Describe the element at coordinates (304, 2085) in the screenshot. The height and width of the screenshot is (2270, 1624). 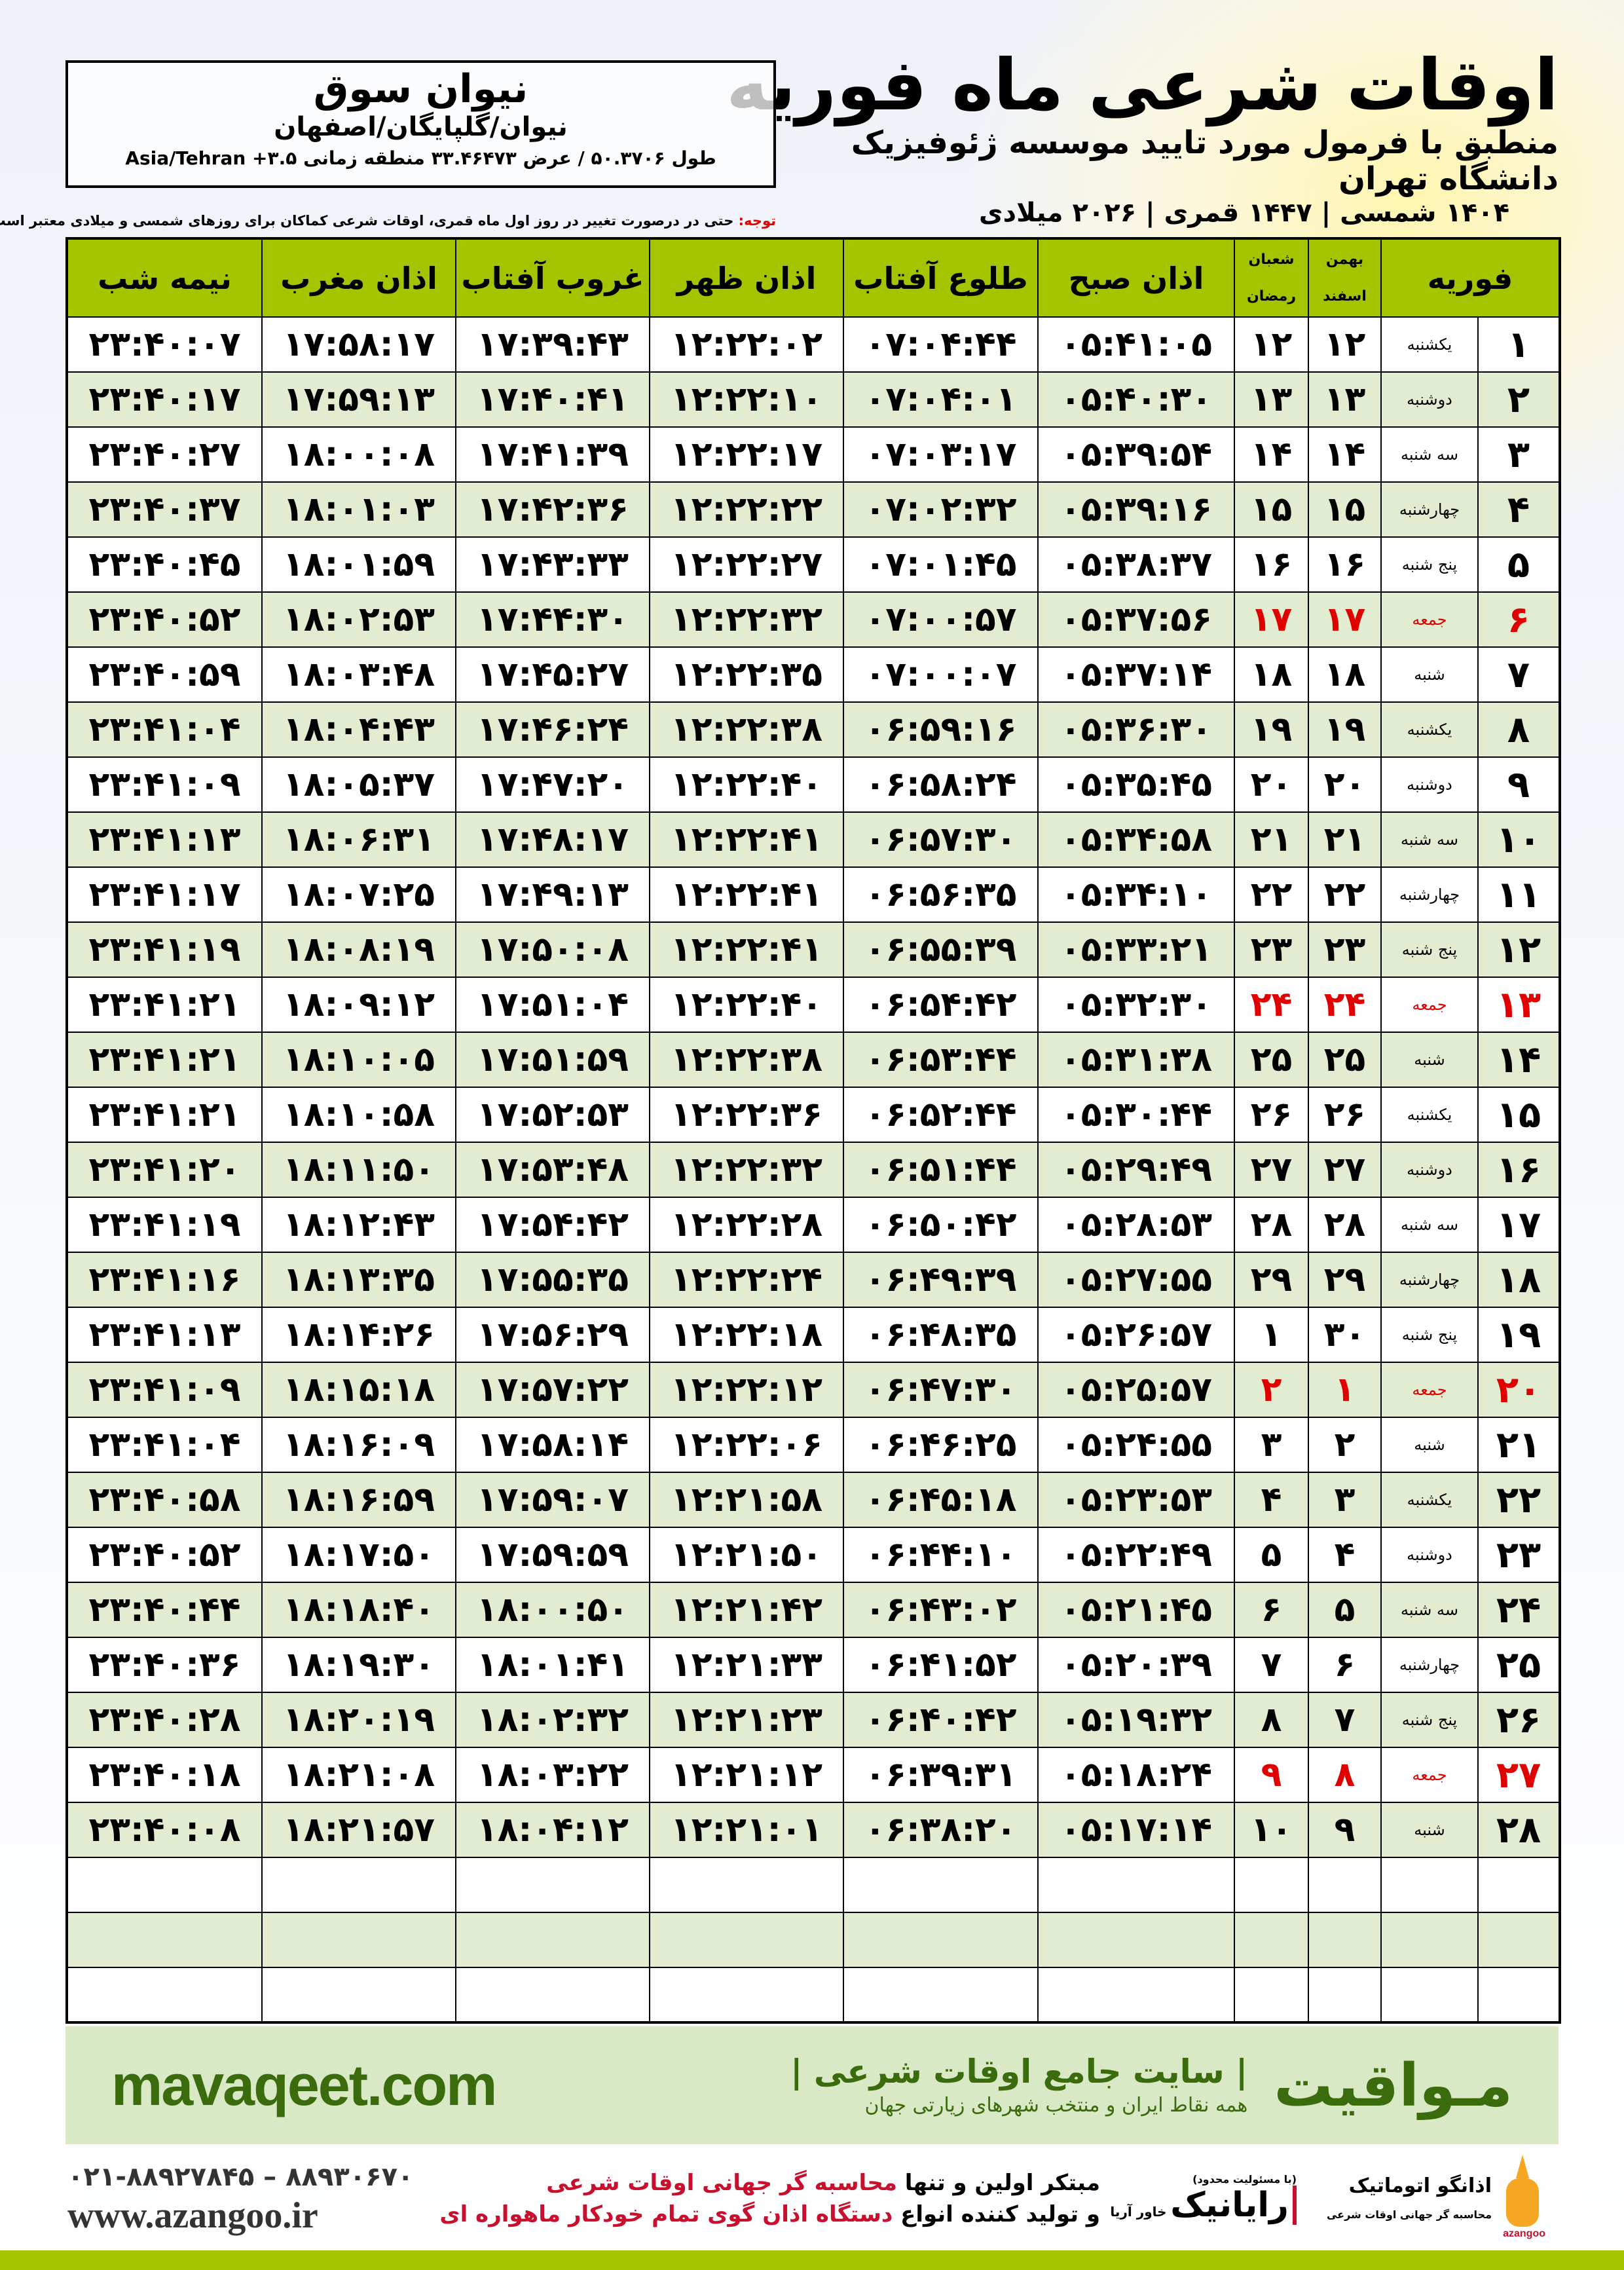
I see `website-link: mavaqeet.com` at that location.